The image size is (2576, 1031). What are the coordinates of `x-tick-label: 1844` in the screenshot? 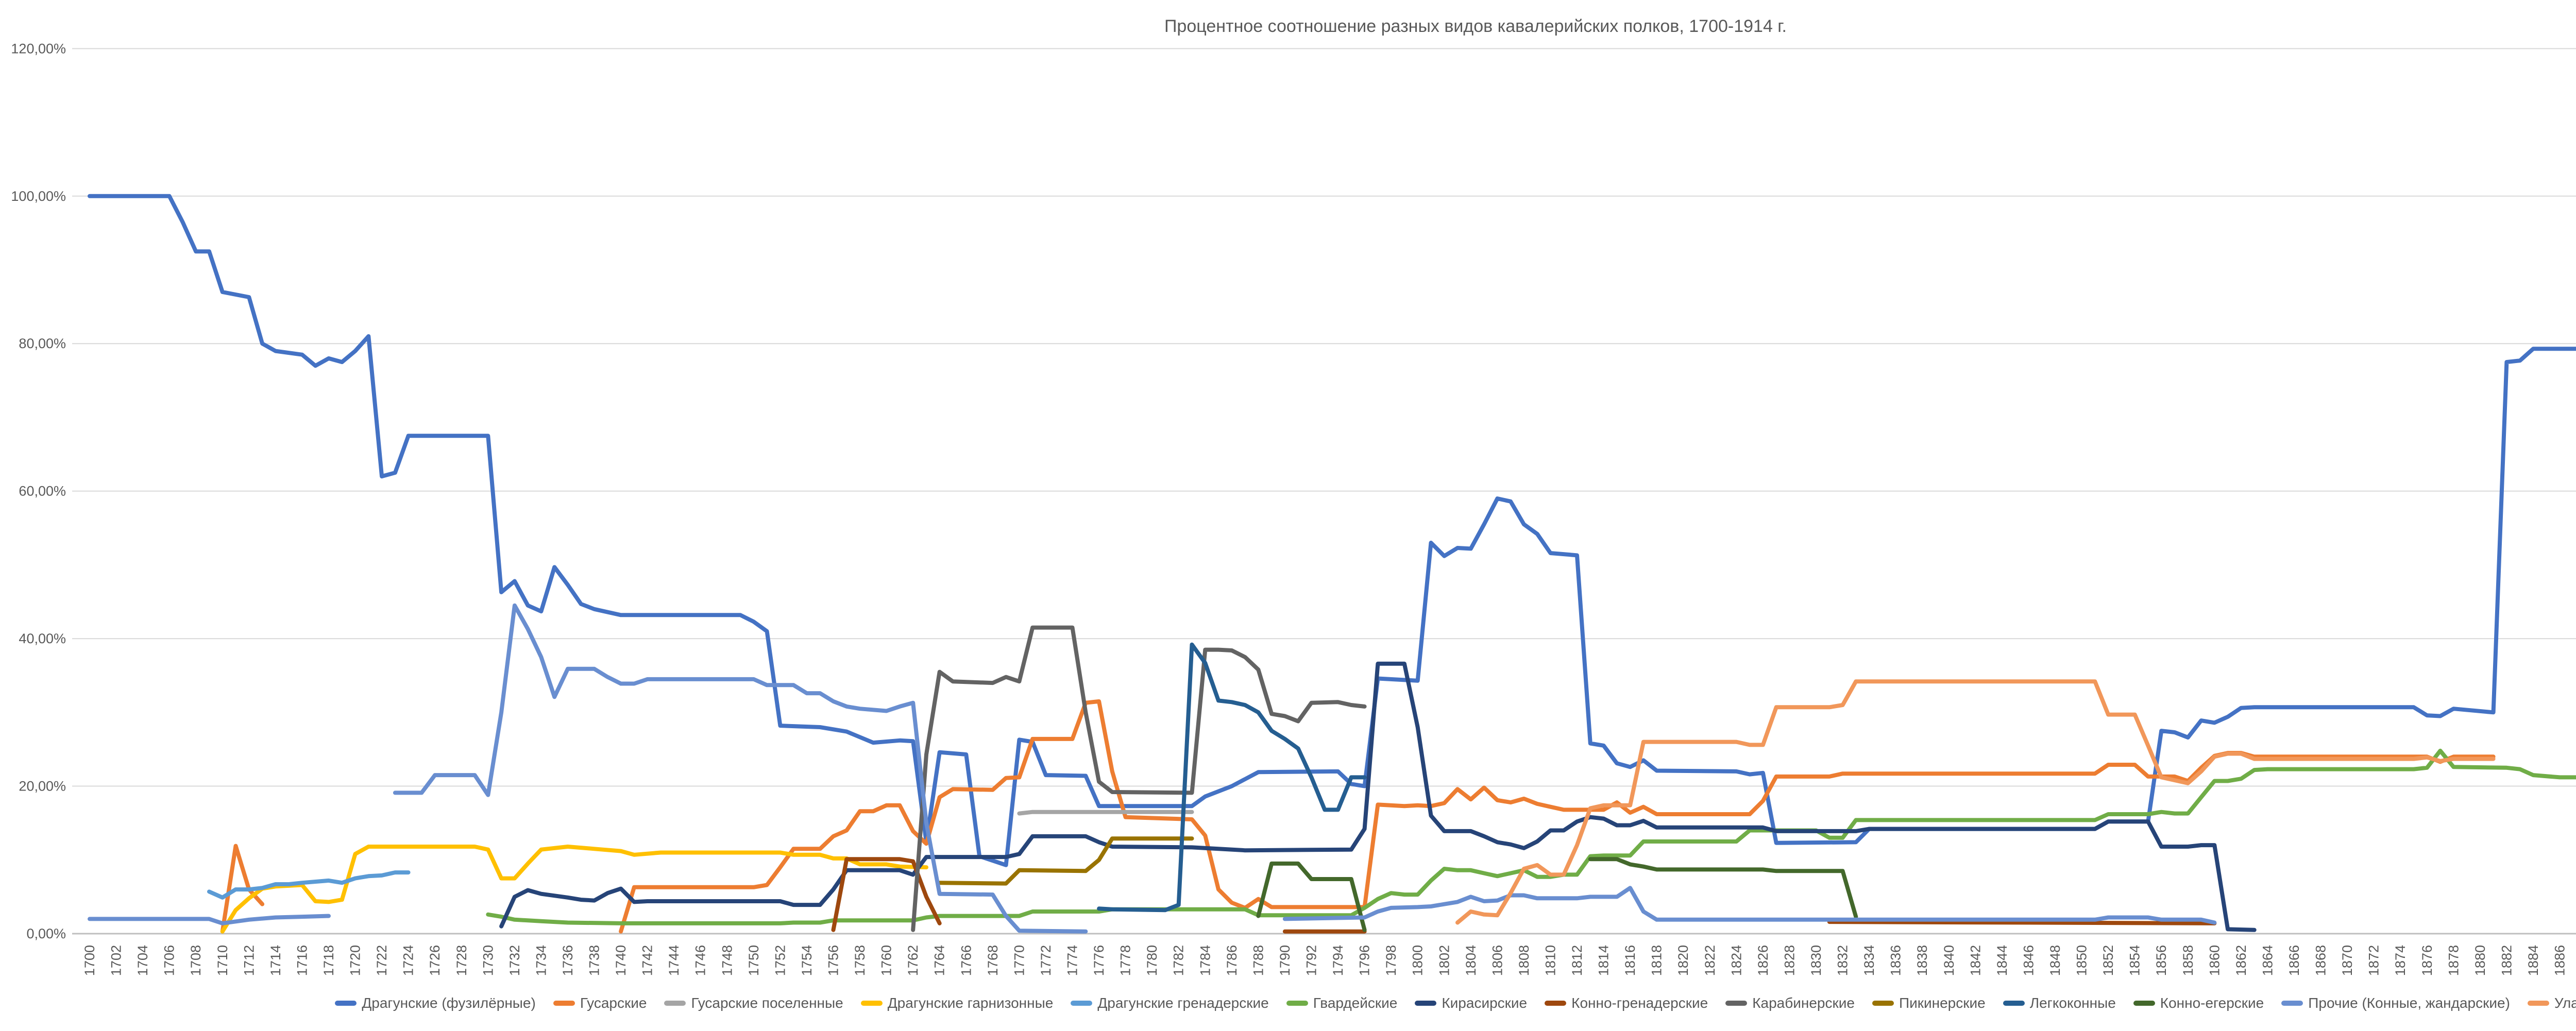 It's located at (2002, 960).